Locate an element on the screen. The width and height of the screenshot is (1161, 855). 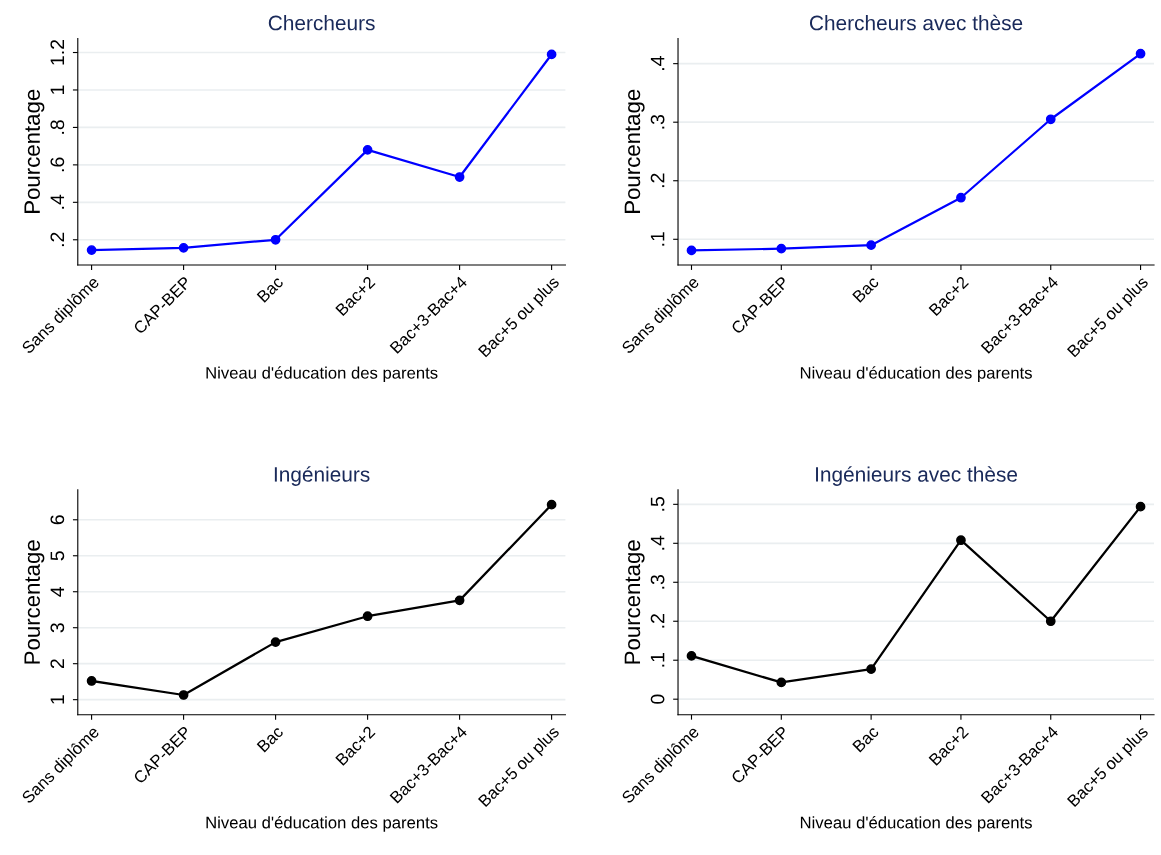
y-tick-label: 1.2 is located at coordinates (57, 52).